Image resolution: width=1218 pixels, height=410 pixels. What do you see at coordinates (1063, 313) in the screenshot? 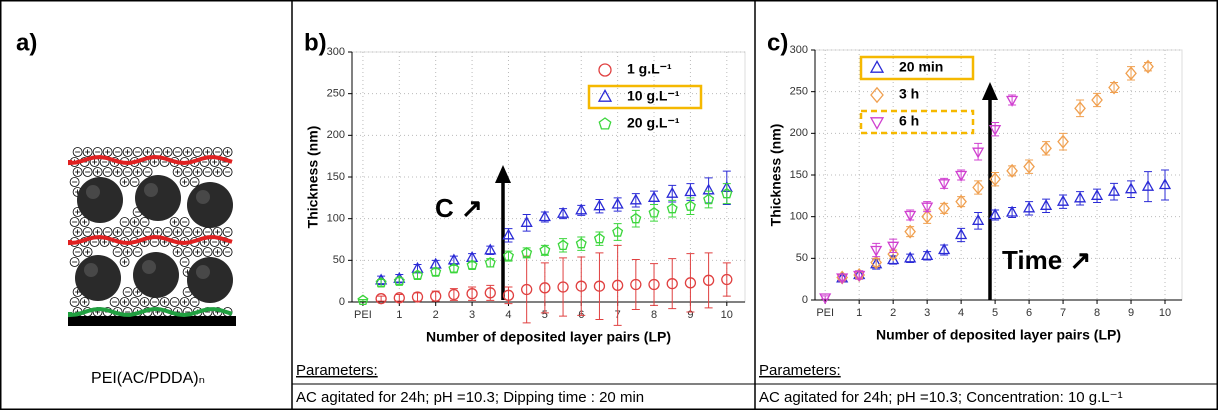
I see `x-tick-label: 7` at bounding box center [1063, 313].